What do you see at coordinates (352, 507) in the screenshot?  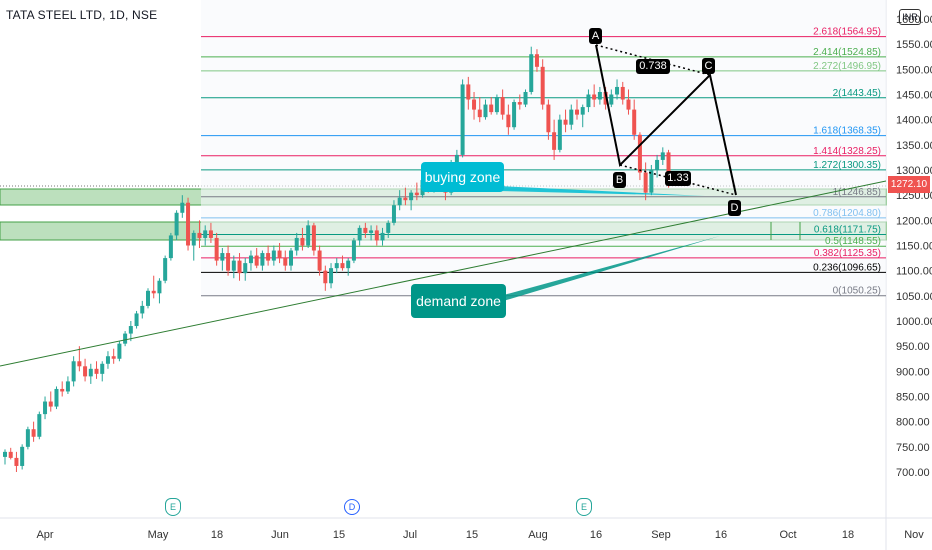 I see `dividend-event-icon: D` at bounding box center [352, 507].